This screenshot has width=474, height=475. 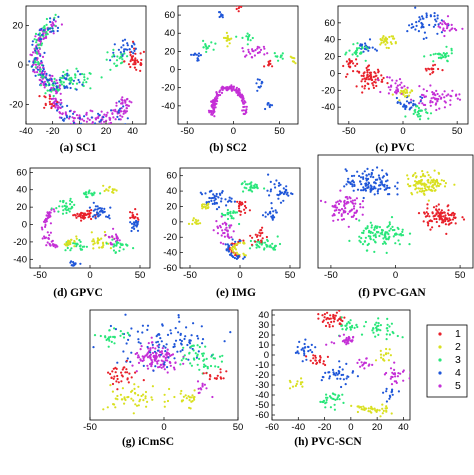 I want to click on y-tick-label: -20, so click(x=170, y=237).